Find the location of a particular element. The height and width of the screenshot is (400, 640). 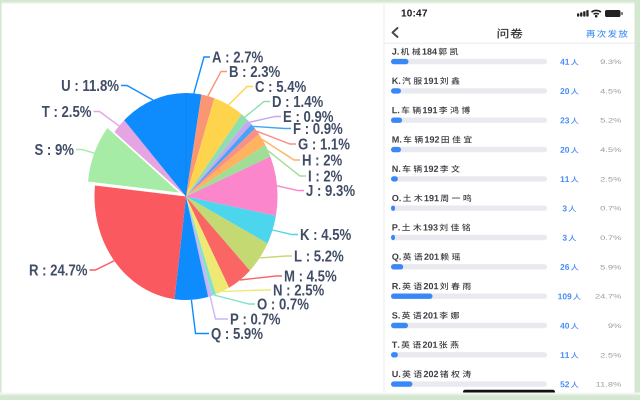

svg-text: O : 0.7% is located at coordinates (283, 305).